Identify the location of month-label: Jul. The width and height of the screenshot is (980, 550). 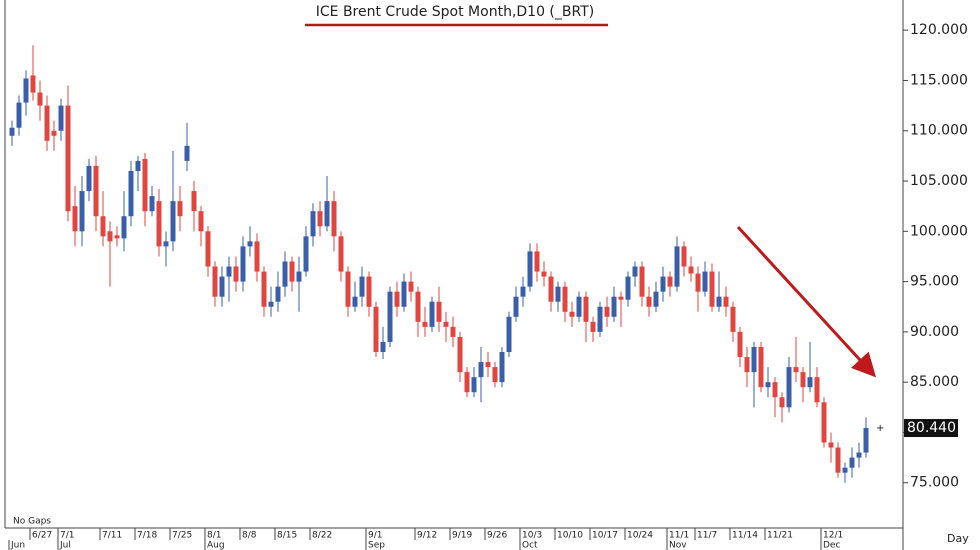
(65, 545).